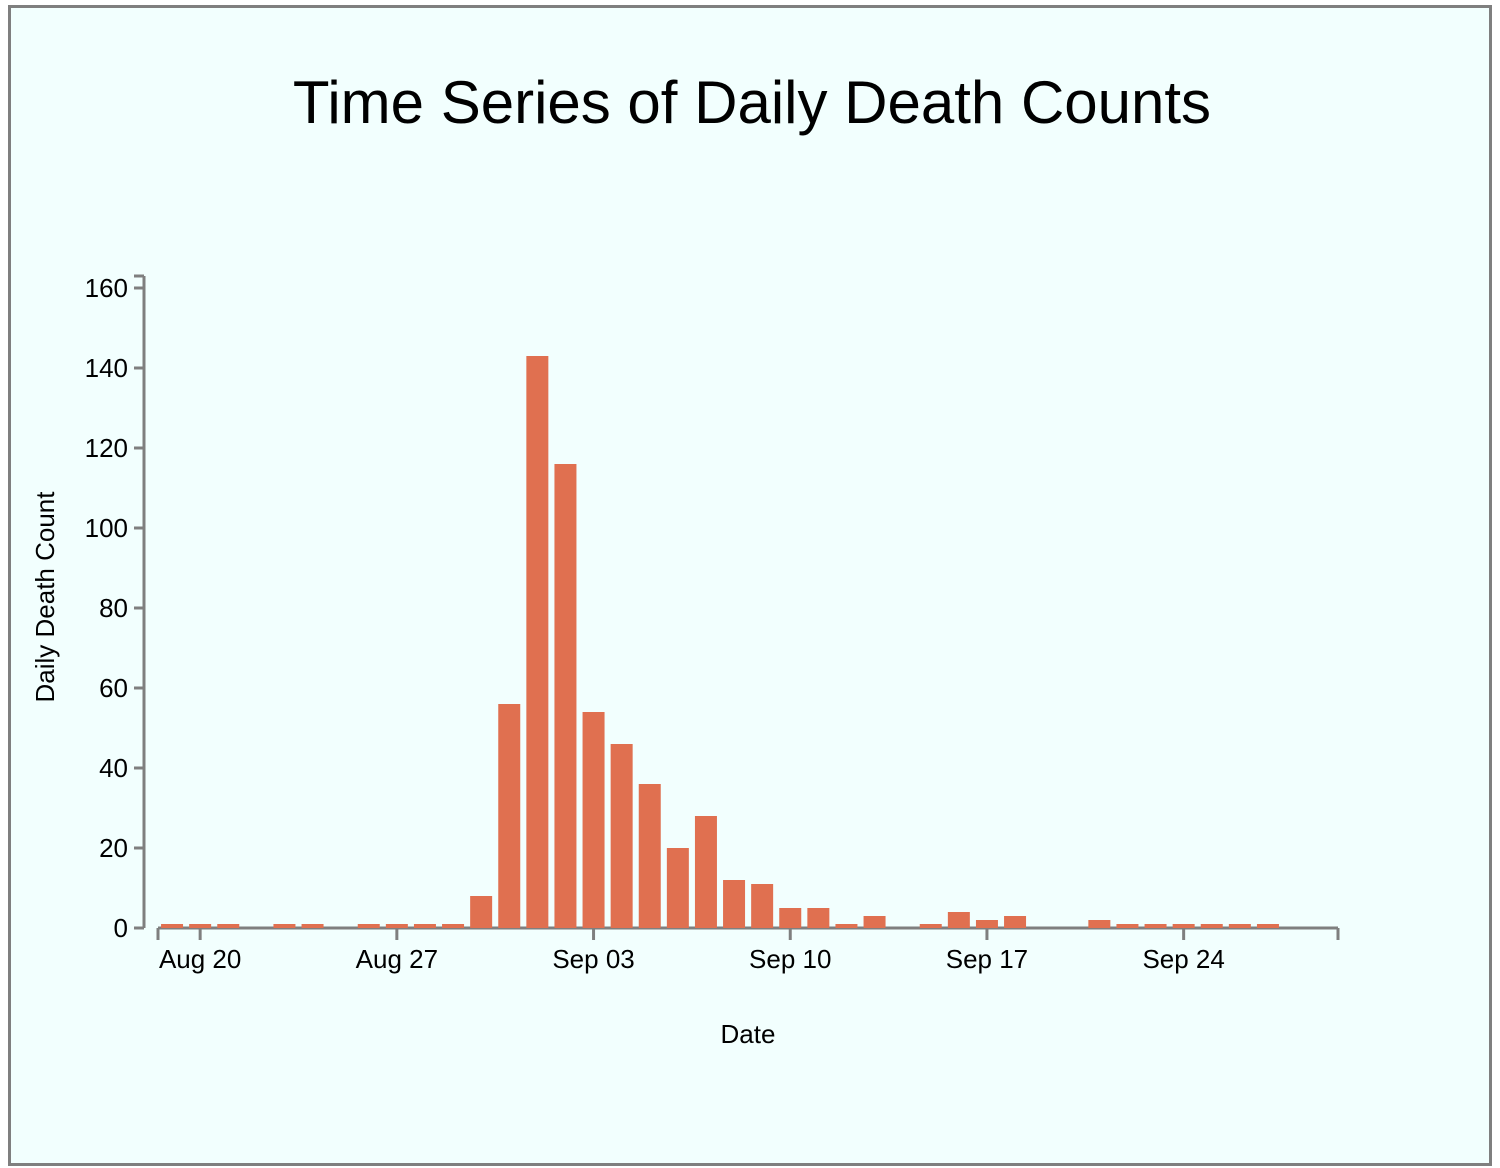 The image size is (1500, 1168). Describe the element at coordinates (397, 959) in the screenshot. I see `x-tick-label: Aug 27` at that location.